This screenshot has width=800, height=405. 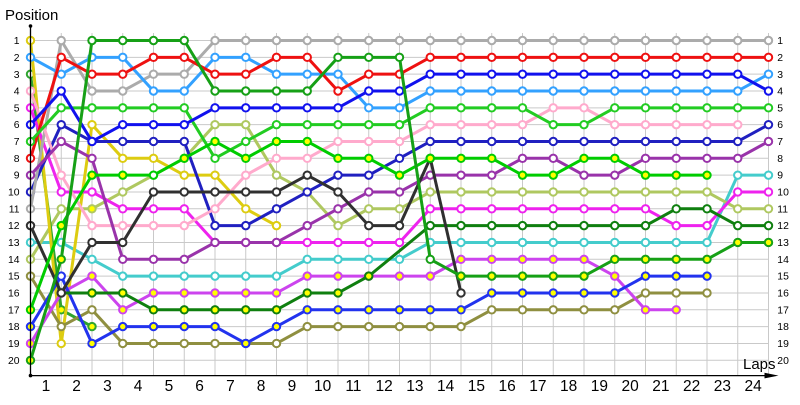 What do you see at coordinates (660, 386) in the screenshot?
I see `svg-text: 21` at bounding box center [660, 386].